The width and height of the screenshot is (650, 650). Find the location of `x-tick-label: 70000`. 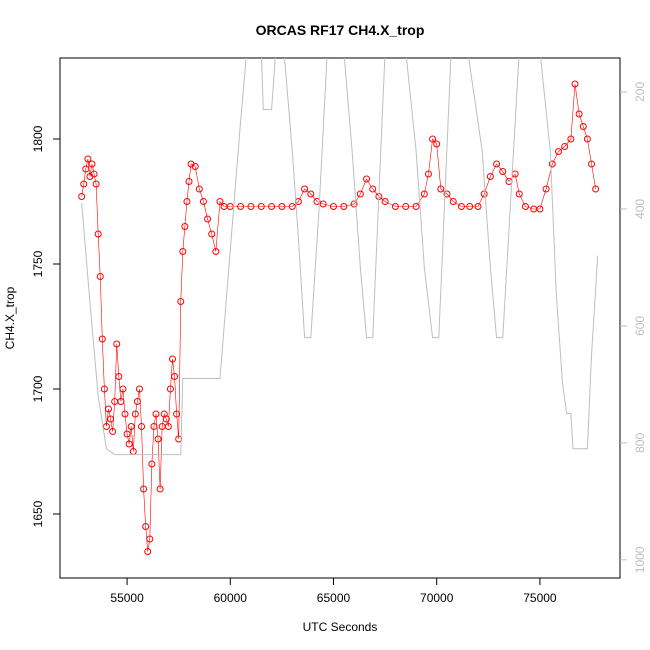

x-tick-label: 70000 is located at coordinates (437, 598).